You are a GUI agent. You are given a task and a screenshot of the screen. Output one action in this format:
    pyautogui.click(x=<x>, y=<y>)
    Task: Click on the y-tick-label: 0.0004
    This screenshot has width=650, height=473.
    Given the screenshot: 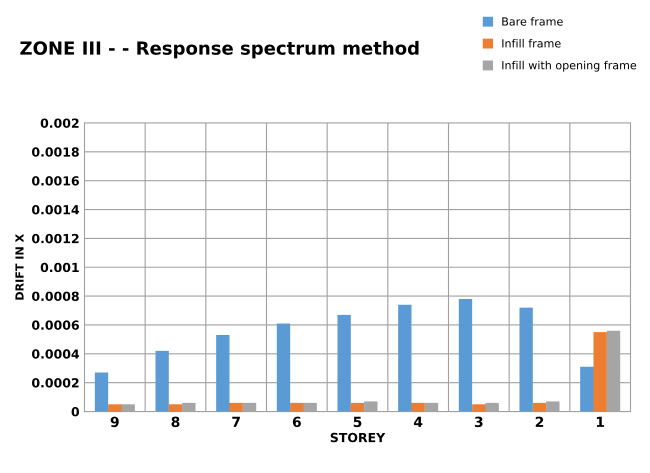 What is the action you would take?
    pyautogui.click(x=56, y=354)
    